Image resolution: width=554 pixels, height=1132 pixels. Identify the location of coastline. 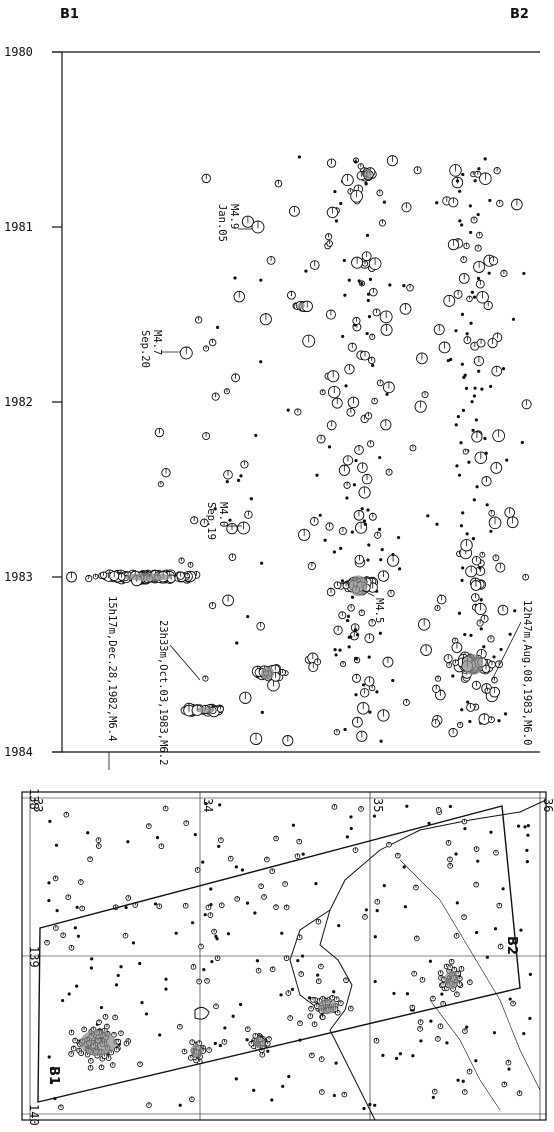
(433, 960).